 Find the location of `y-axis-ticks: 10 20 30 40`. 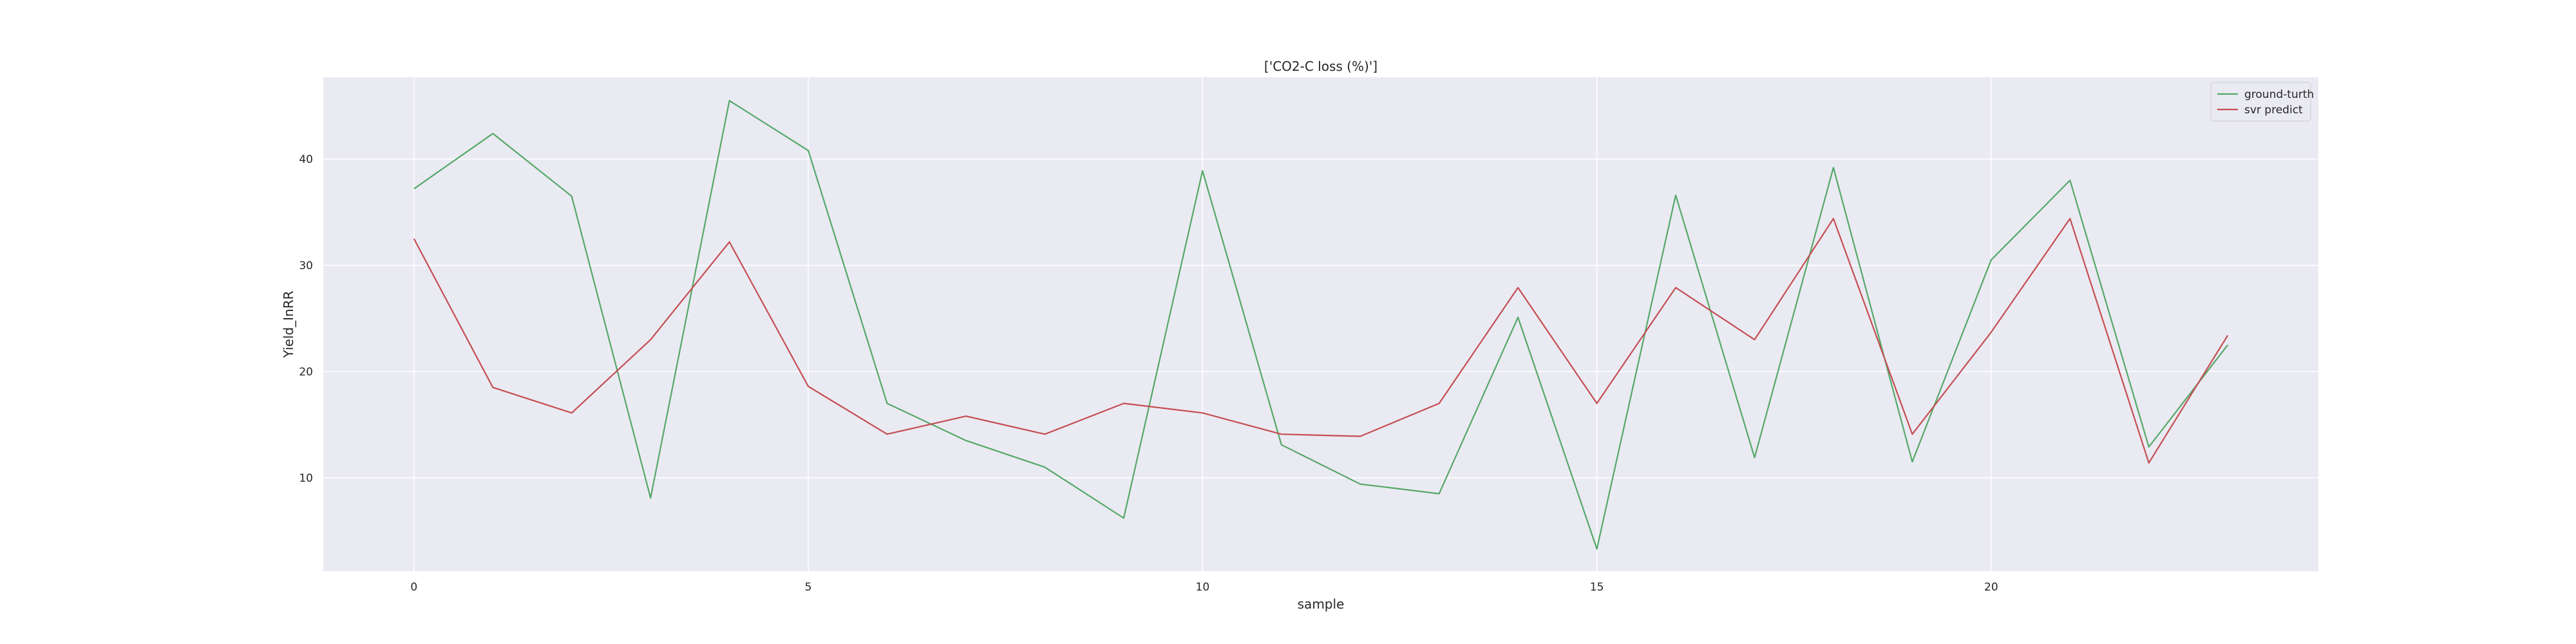

y-axis-ticks: 10 20 30 40 is located at coordinates (306, 319).